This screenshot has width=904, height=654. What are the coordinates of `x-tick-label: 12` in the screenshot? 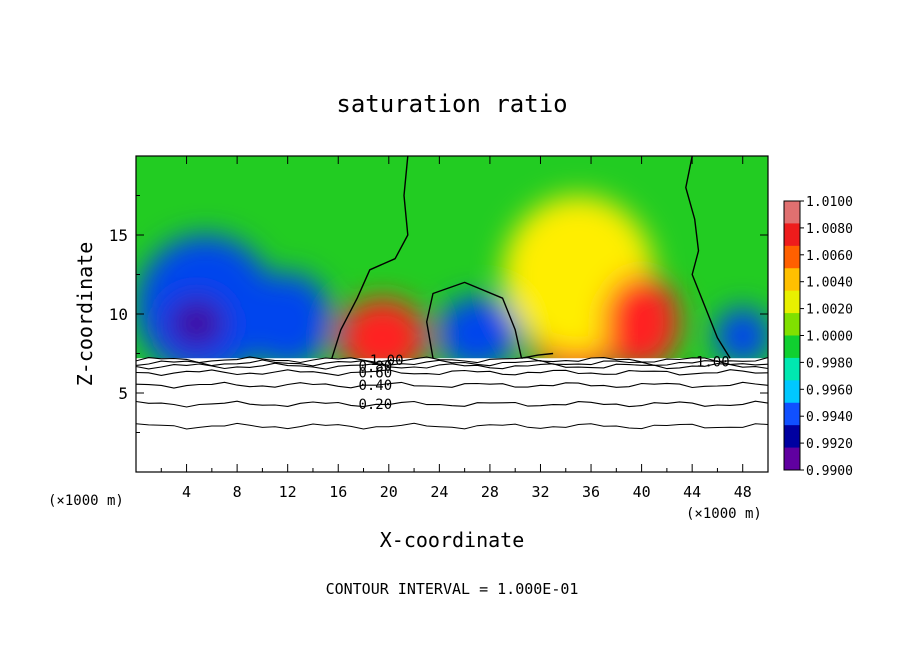 It's located at (288, 492).